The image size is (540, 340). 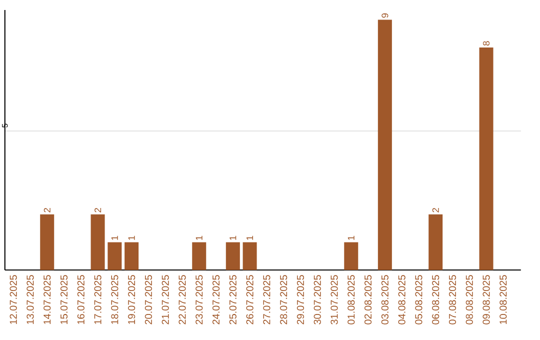 I want to click on x-tick-label: 21.07.2025, so click(x=165, y=299).